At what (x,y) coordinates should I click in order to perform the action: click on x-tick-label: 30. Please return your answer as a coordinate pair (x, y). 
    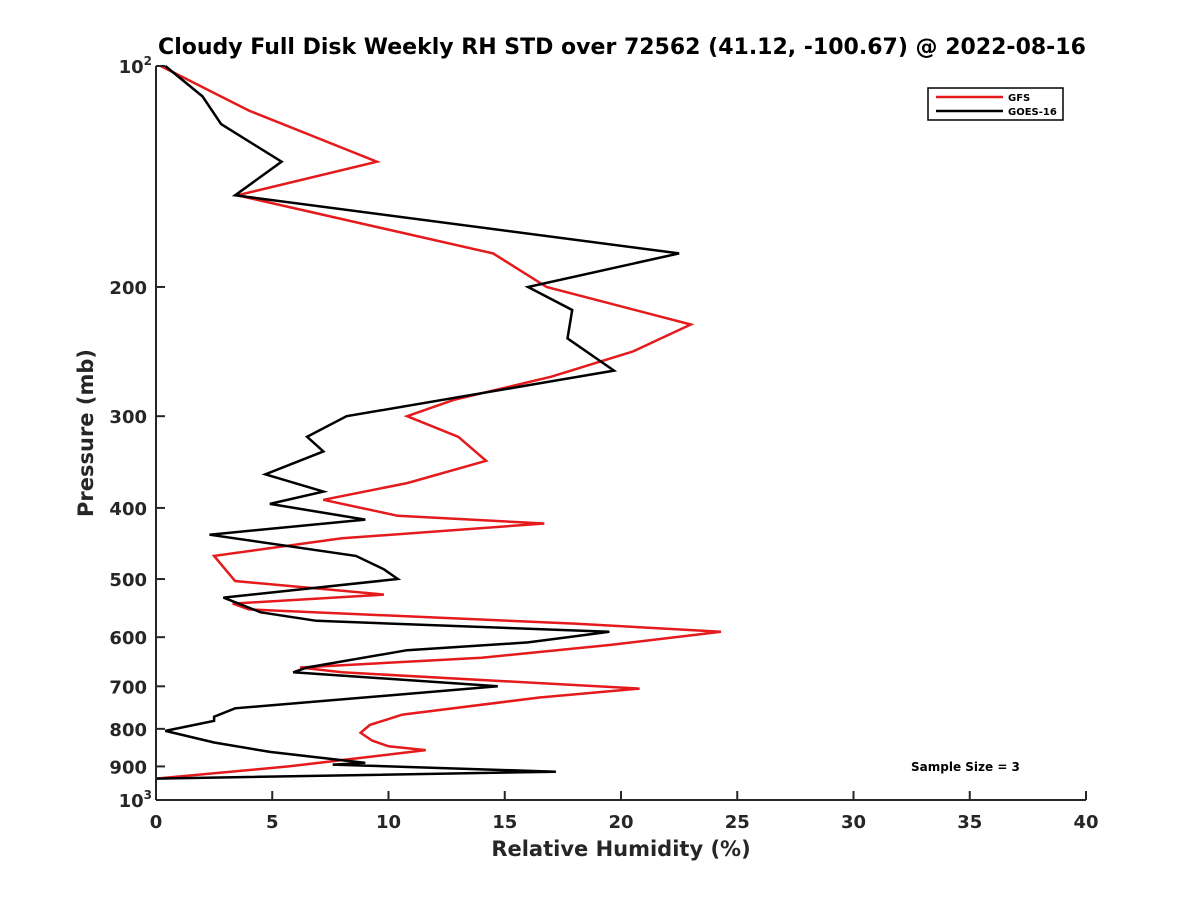
    Looking at the image, I should click on (853, 822).